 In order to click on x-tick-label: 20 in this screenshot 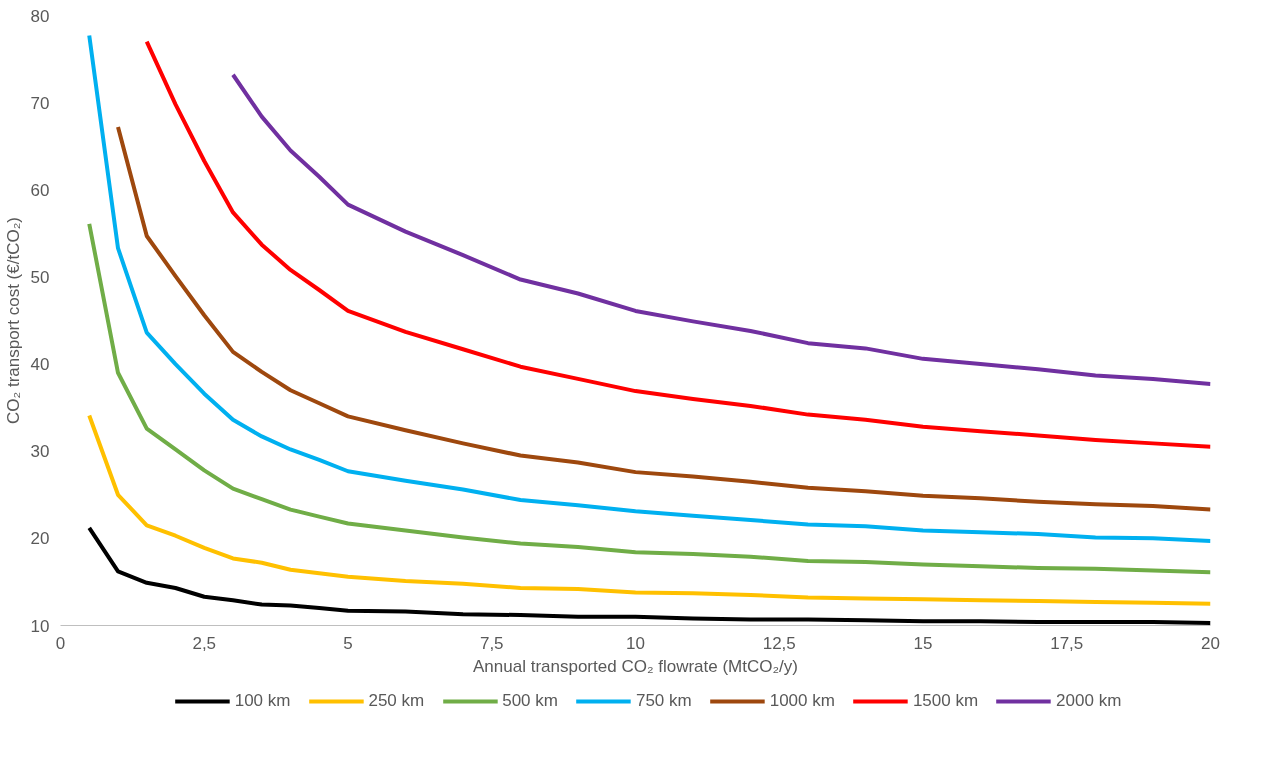, I will do `click(1210, 643)`.